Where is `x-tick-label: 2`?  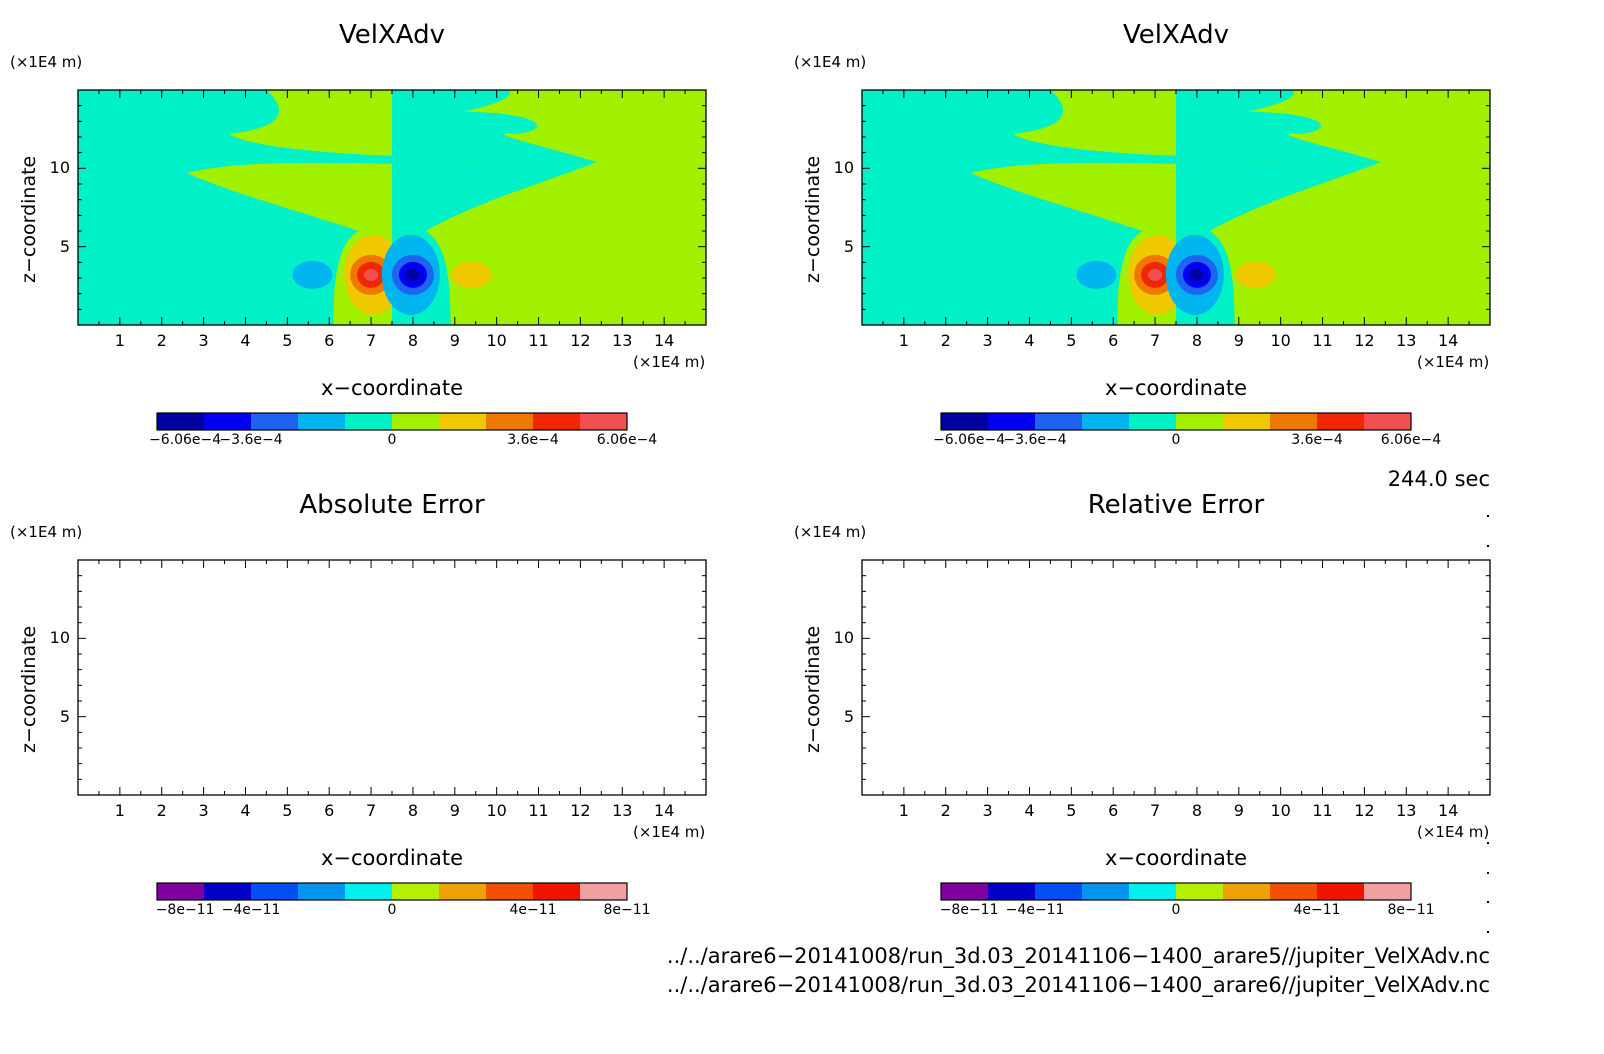
x-tick-label: 2 is located at coordinates (945, 340).